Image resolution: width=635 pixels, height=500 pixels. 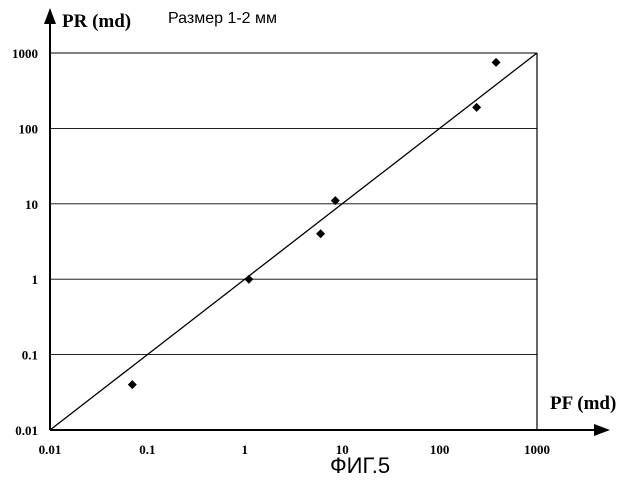 What do you see at coordinates (294, 449) in the screenshot?
I see `x-tick-labels: 0.010.11101001000` at bounding box center [294, 449].